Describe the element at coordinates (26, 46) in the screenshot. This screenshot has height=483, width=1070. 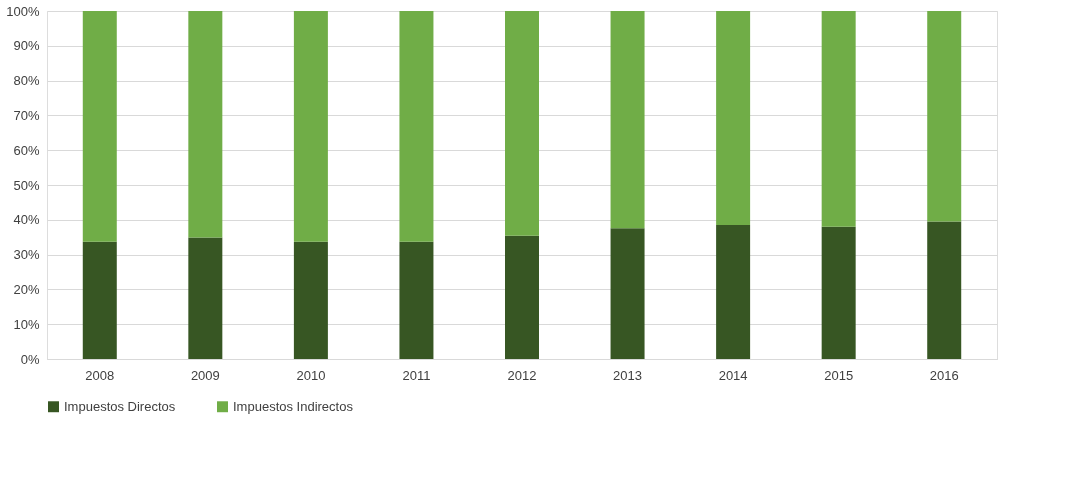
I see `y-tick-label: 90%` at that location.